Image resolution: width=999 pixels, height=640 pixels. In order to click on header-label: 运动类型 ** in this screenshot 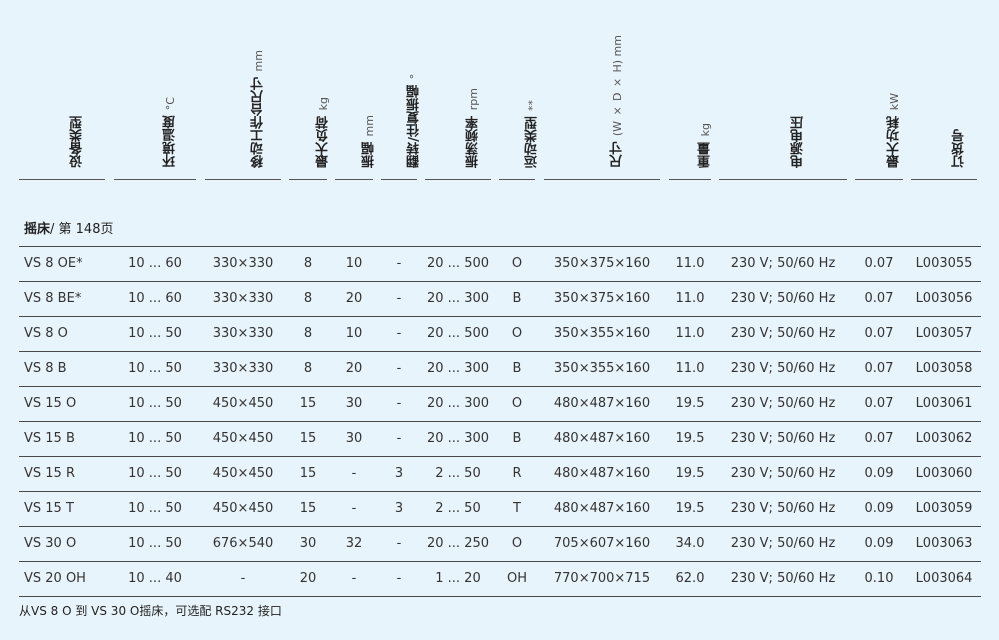, I will do `click(533, 134)`.